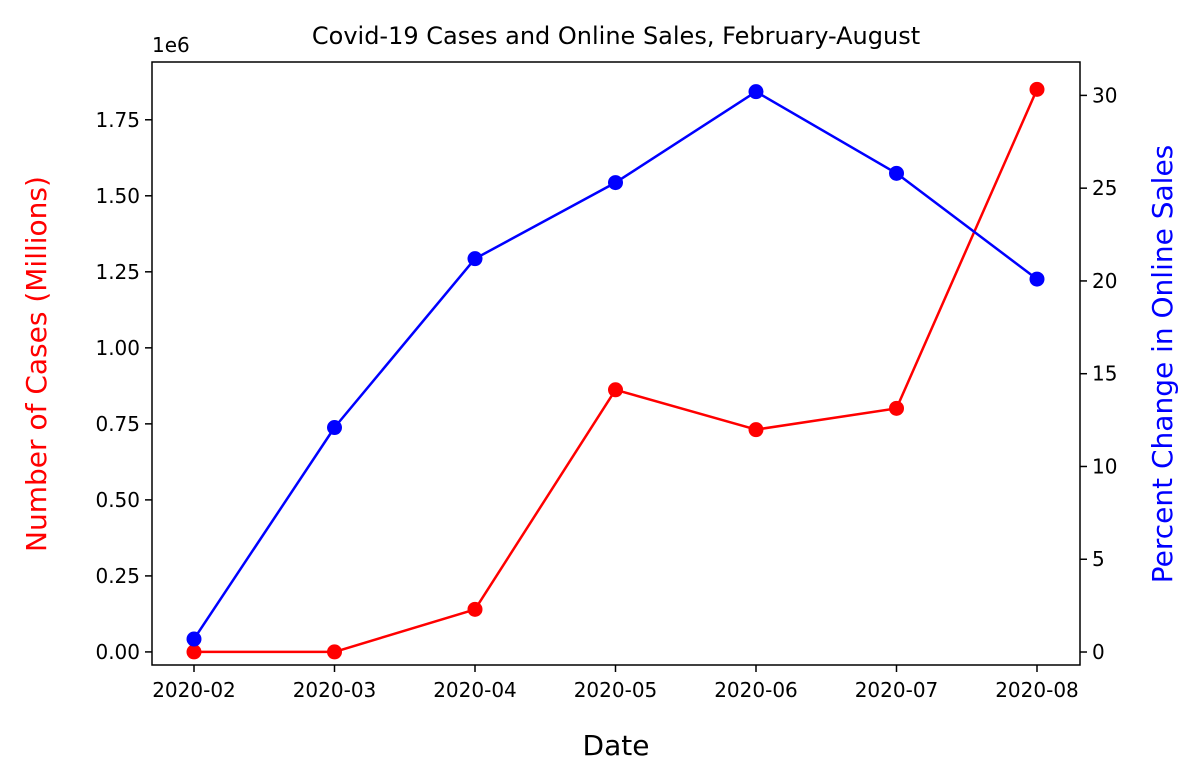 The width and height of the screenshot is (1204, 783). I want to click on x-tick-label: 2020-06, so click(756, 690).